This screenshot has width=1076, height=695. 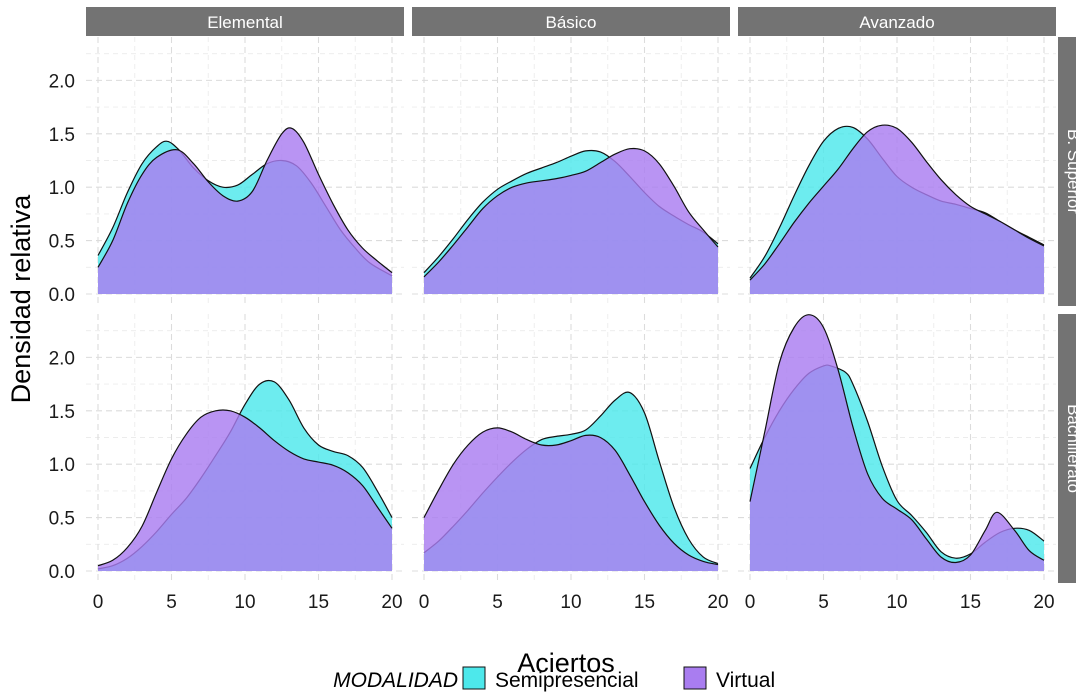 What do you see at coordinates (567, 680) in the screenshot?
I see `legend-label-semipresencial: Semipresencial` at bounding box center [567, 680].